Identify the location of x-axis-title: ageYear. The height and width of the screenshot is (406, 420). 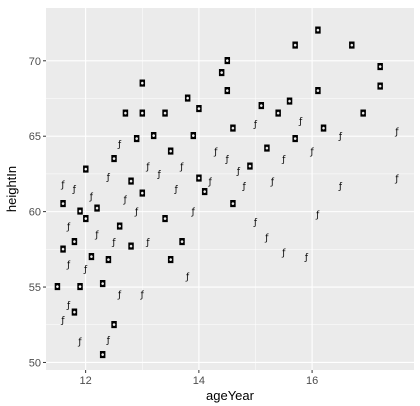
(230, 395).